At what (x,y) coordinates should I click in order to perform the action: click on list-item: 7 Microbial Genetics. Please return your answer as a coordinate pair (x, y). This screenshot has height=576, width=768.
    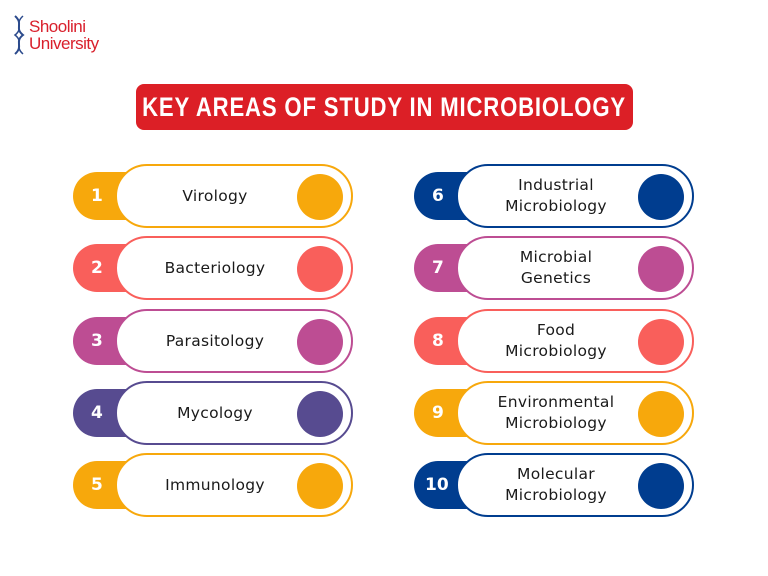
    Looking at the image, I should click on (555, 269).